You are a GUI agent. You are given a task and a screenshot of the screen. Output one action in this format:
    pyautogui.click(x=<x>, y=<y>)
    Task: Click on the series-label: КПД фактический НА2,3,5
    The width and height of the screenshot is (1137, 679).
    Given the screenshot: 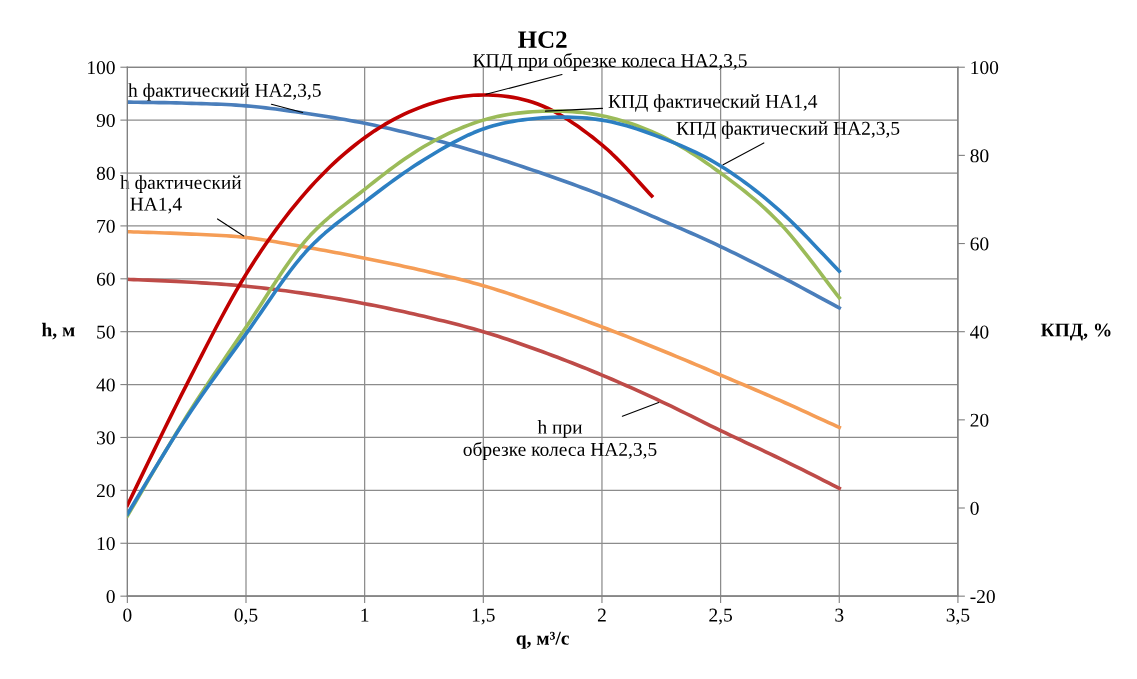 What is the action you would take?
    pyautogui.click(x=788, y=130)
    